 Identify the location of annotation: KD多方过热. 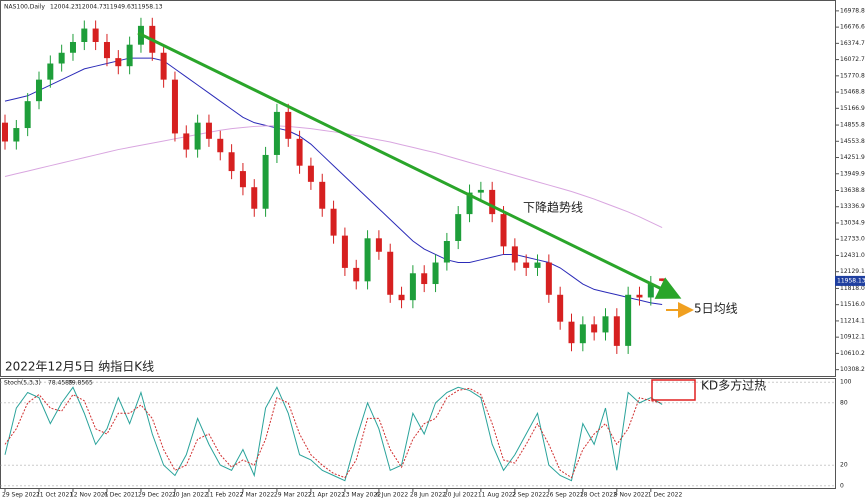
(733, 385).